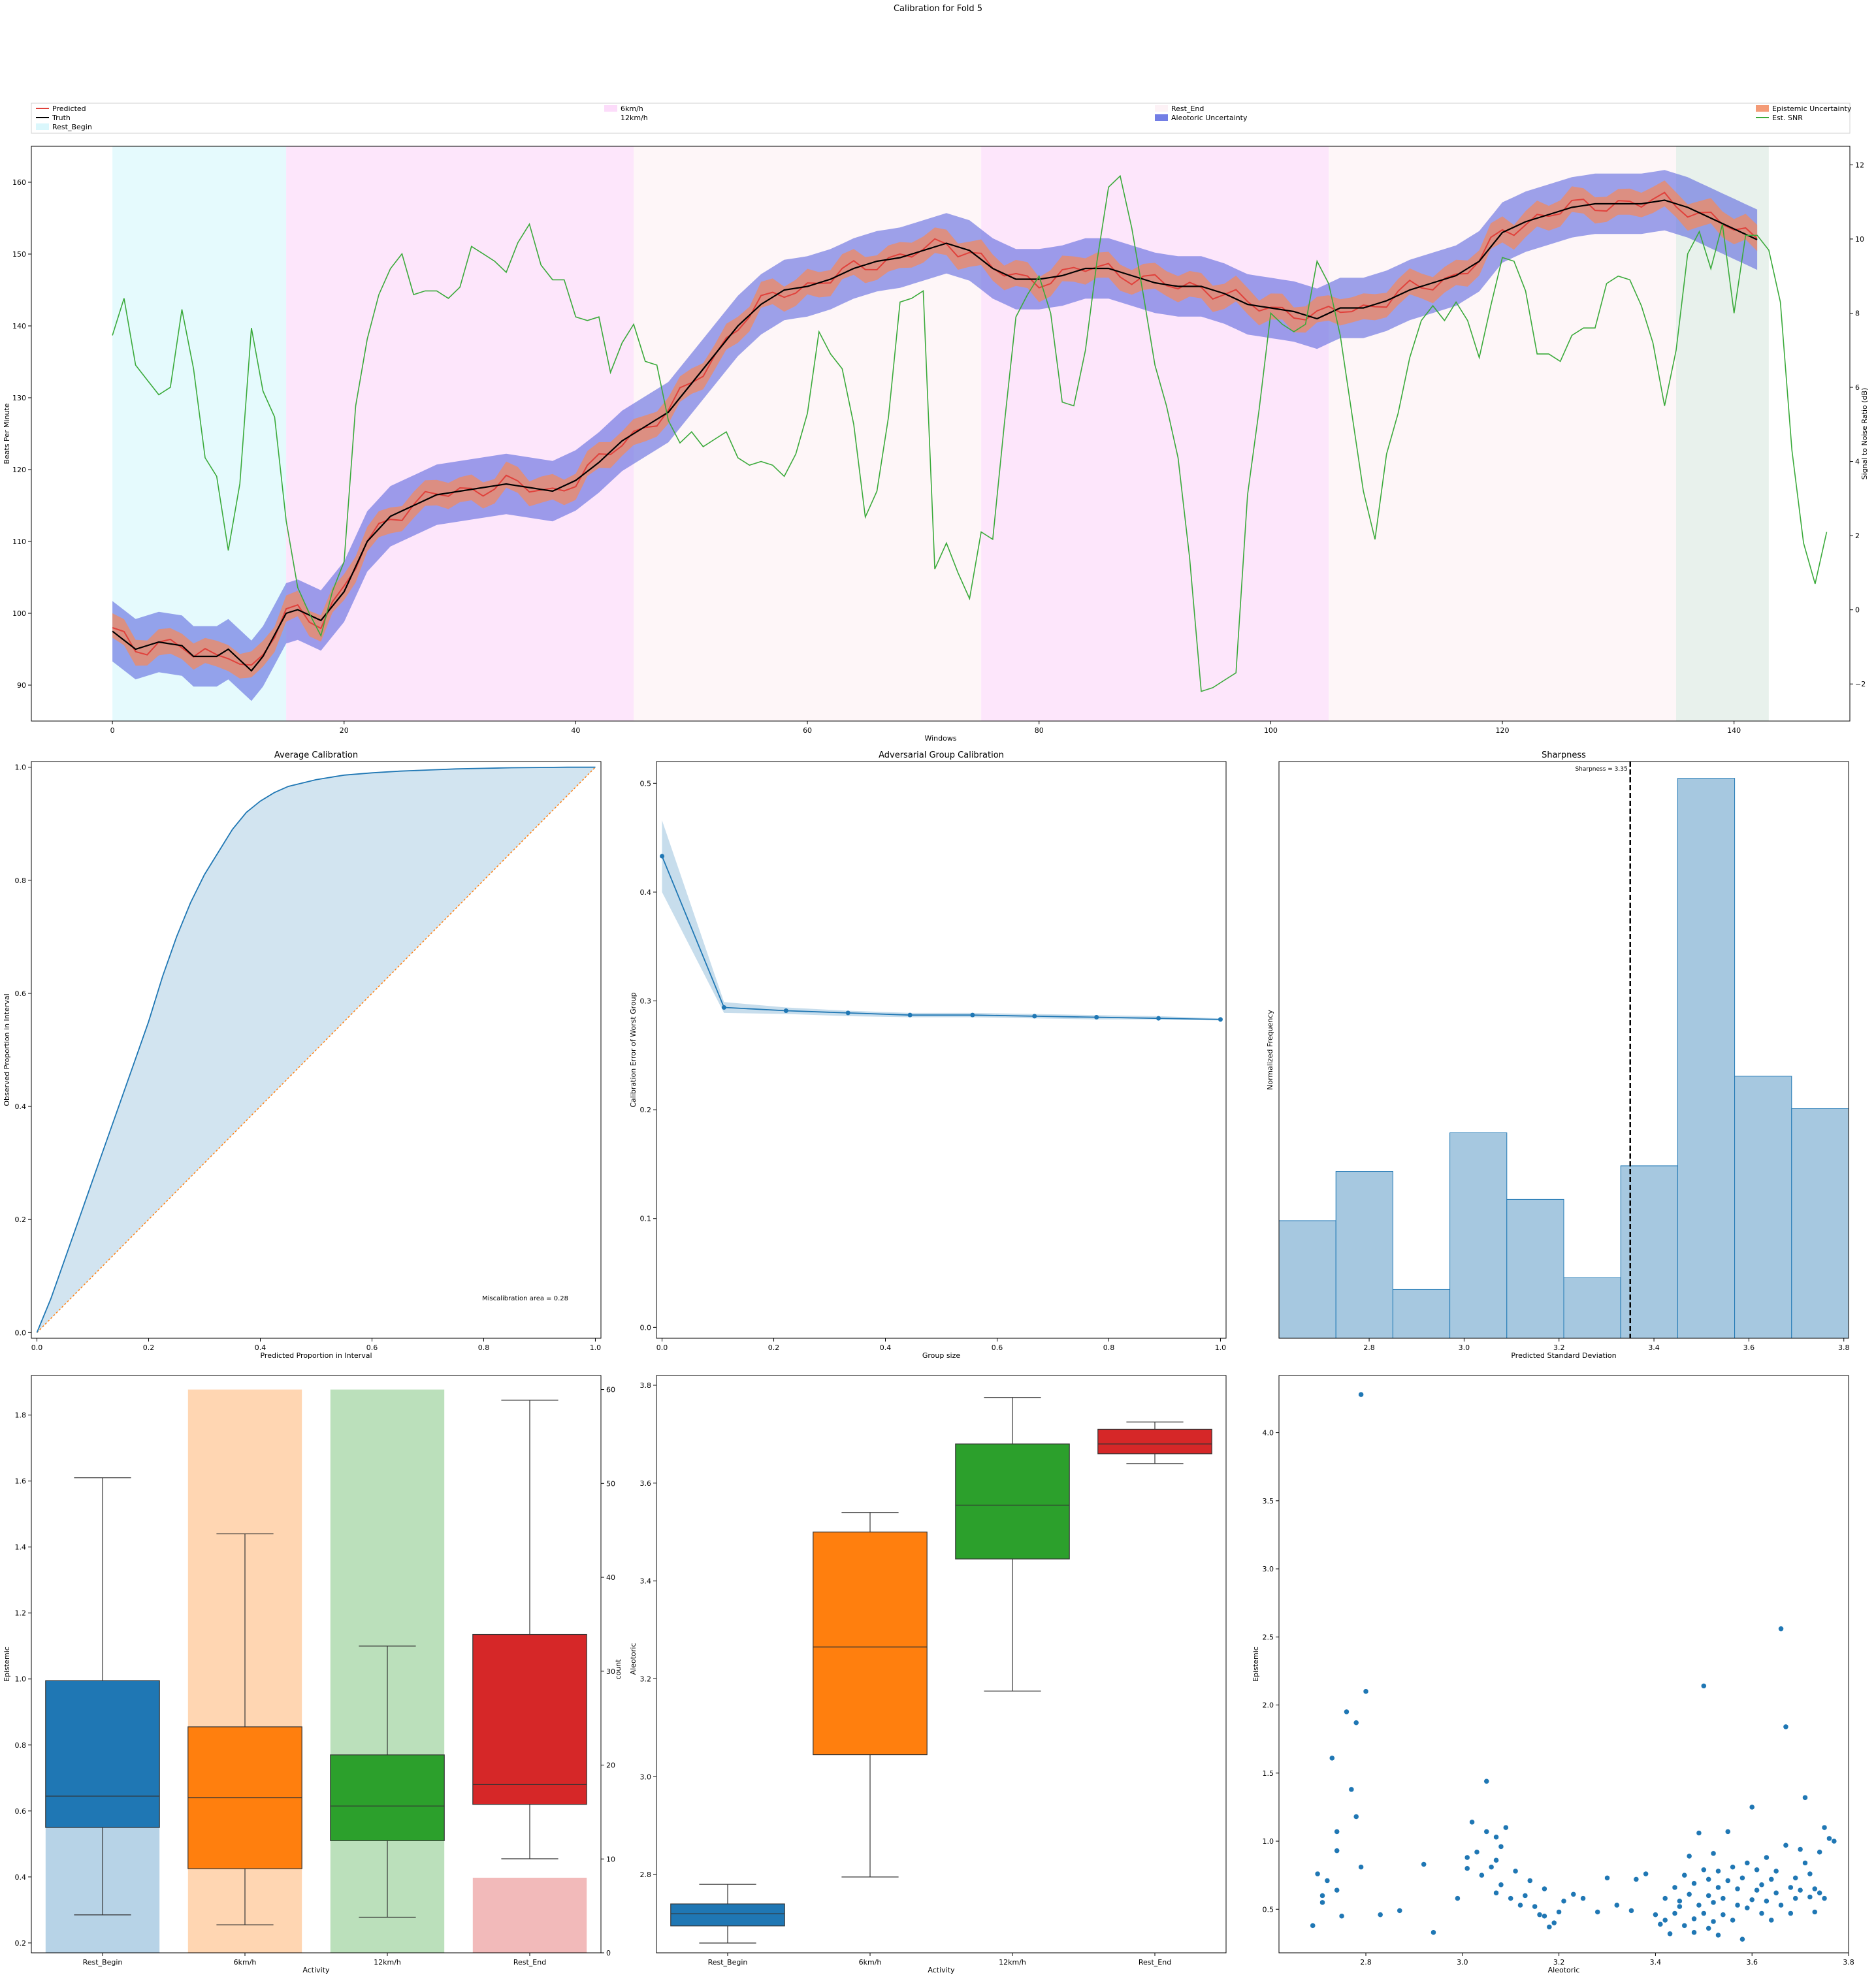  I want to click on y-tick-label: 0.3, so click(646, 1002).